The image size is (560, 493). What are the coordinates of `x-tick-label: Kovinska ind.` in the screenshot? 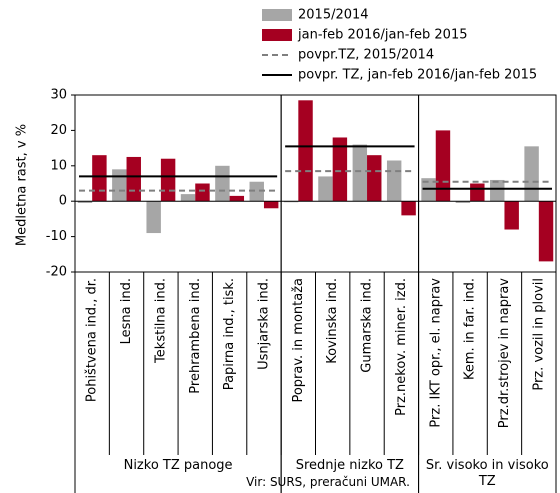 It's located at (332, 321).